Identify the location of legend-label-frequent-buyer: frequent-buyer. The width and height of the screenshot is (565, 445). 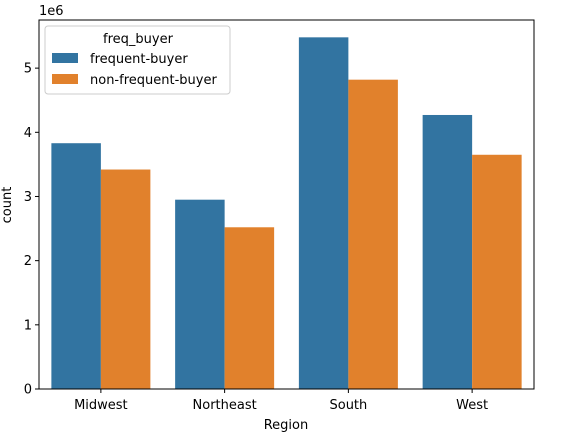
(139, 59).